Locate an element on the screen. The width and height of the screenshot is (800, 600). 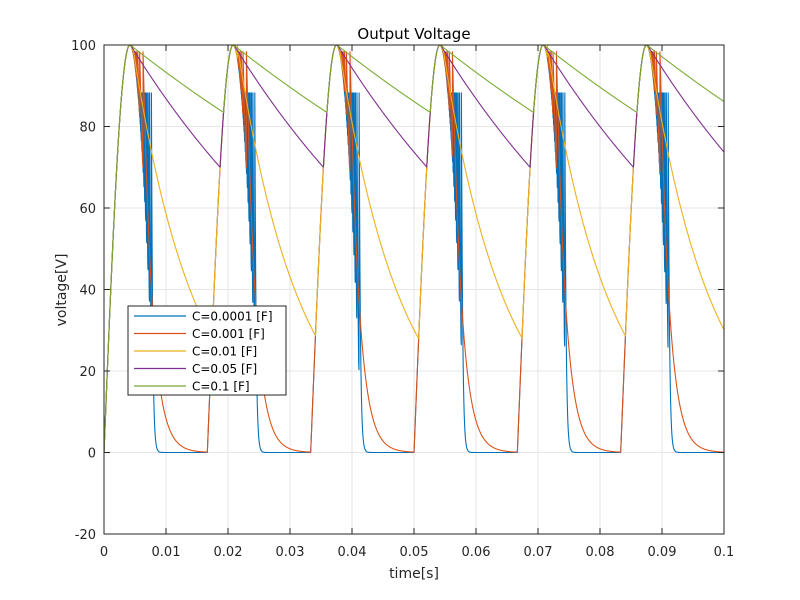
x-tick-label: 0.02 is located at coordinates (228, 552).